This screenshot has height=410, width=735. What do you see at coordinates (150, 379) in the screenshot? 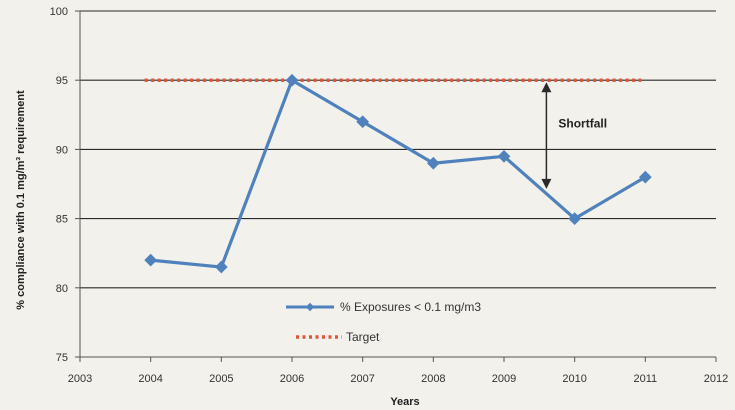
I see `x-tick-label-2004: 2004` at bounding box center [150, 379].